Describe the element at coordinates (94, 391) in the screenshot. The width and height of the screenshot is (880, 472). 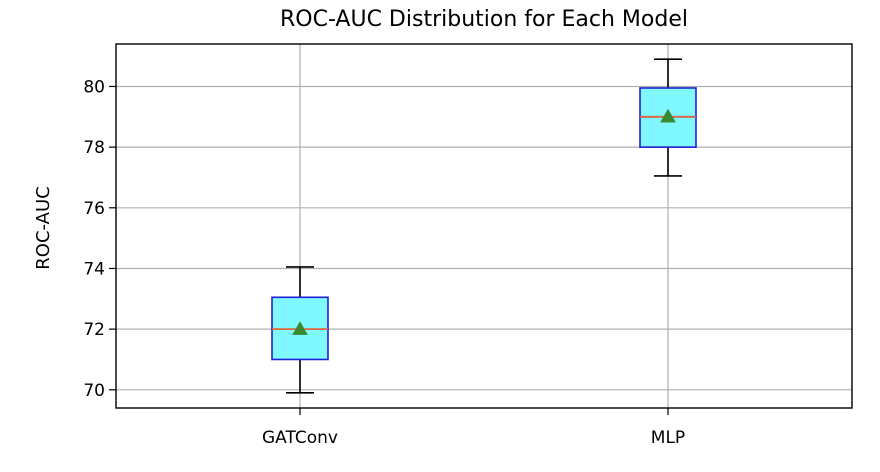
I see `y-tick-label: 70` at that location.